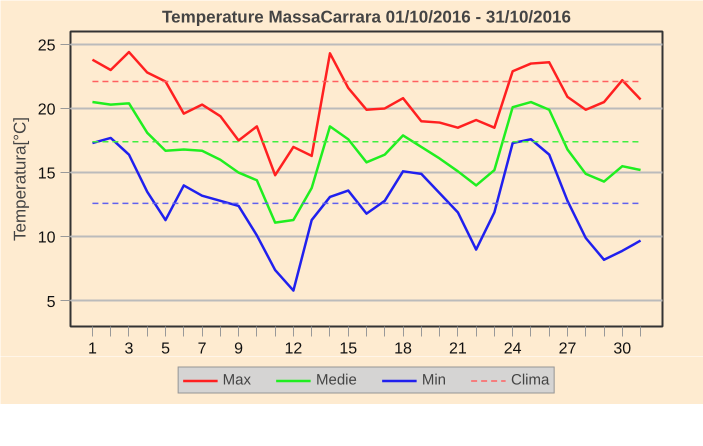 The image size is (703, 446). What do you see at coordinates (567, 349) in the screenshot?
I see `x-tick-label: 27` at bounding box center [567, 349].